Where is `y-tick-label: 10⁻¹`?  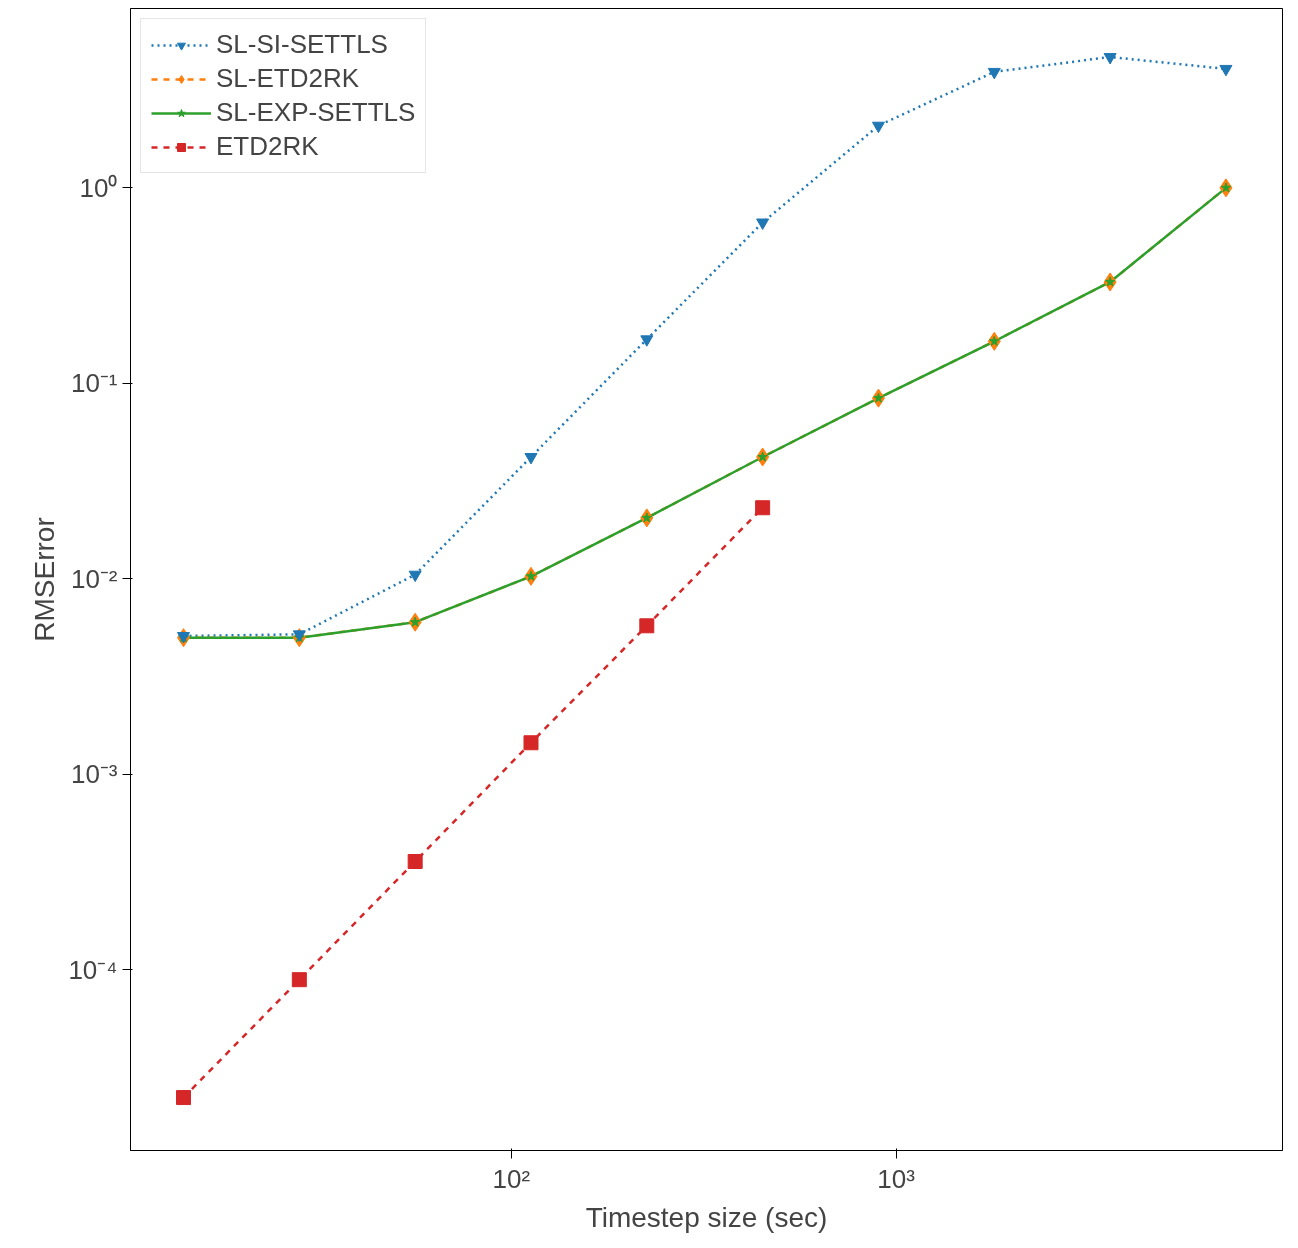 y-tick-label: 10⁻¹ is located at coordinates (94, 383).